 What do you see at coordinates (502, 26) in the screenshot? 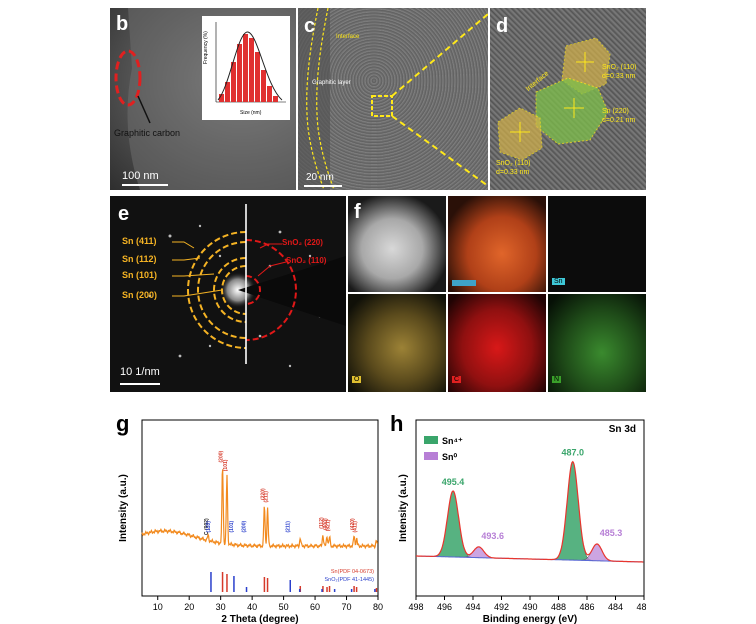
I see `panel-label-d: d` at bounding box center [502, 26].